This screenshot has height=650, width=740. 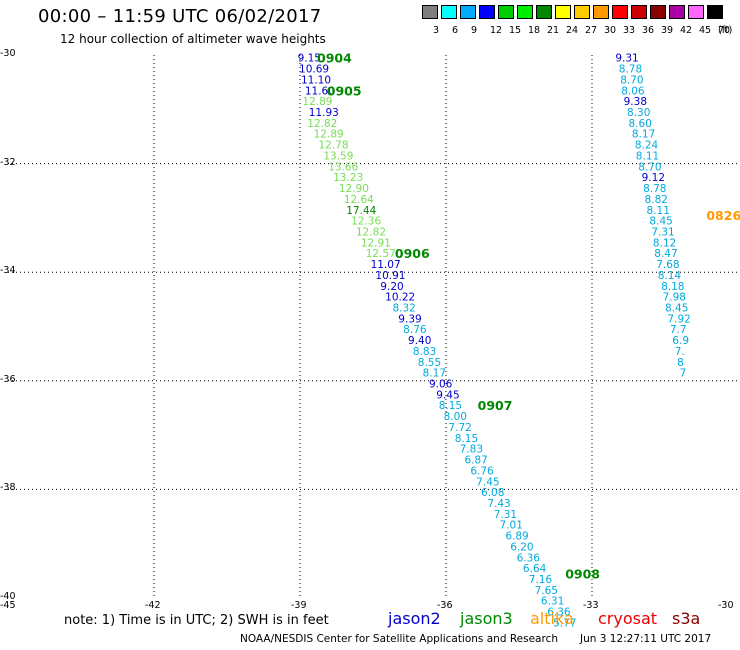 I want to click on swh-value: 8.15, so click(x=450, y=406).